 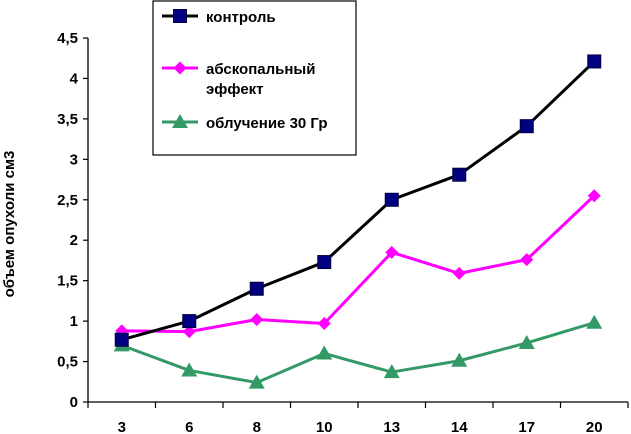 What do you see at coordinates (391, 426) in the screenshot?
I see `x-tick-label: 13` at bounding box center [391, 426].